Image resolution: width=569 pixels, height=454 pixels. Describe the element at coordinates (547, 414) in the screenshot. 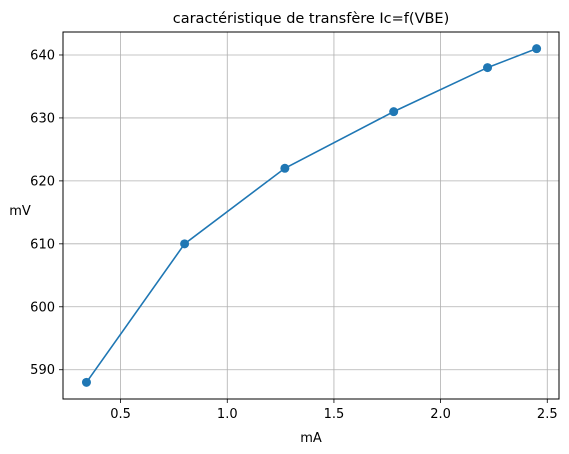

I see `x-tick-label: 2.5` at that location.